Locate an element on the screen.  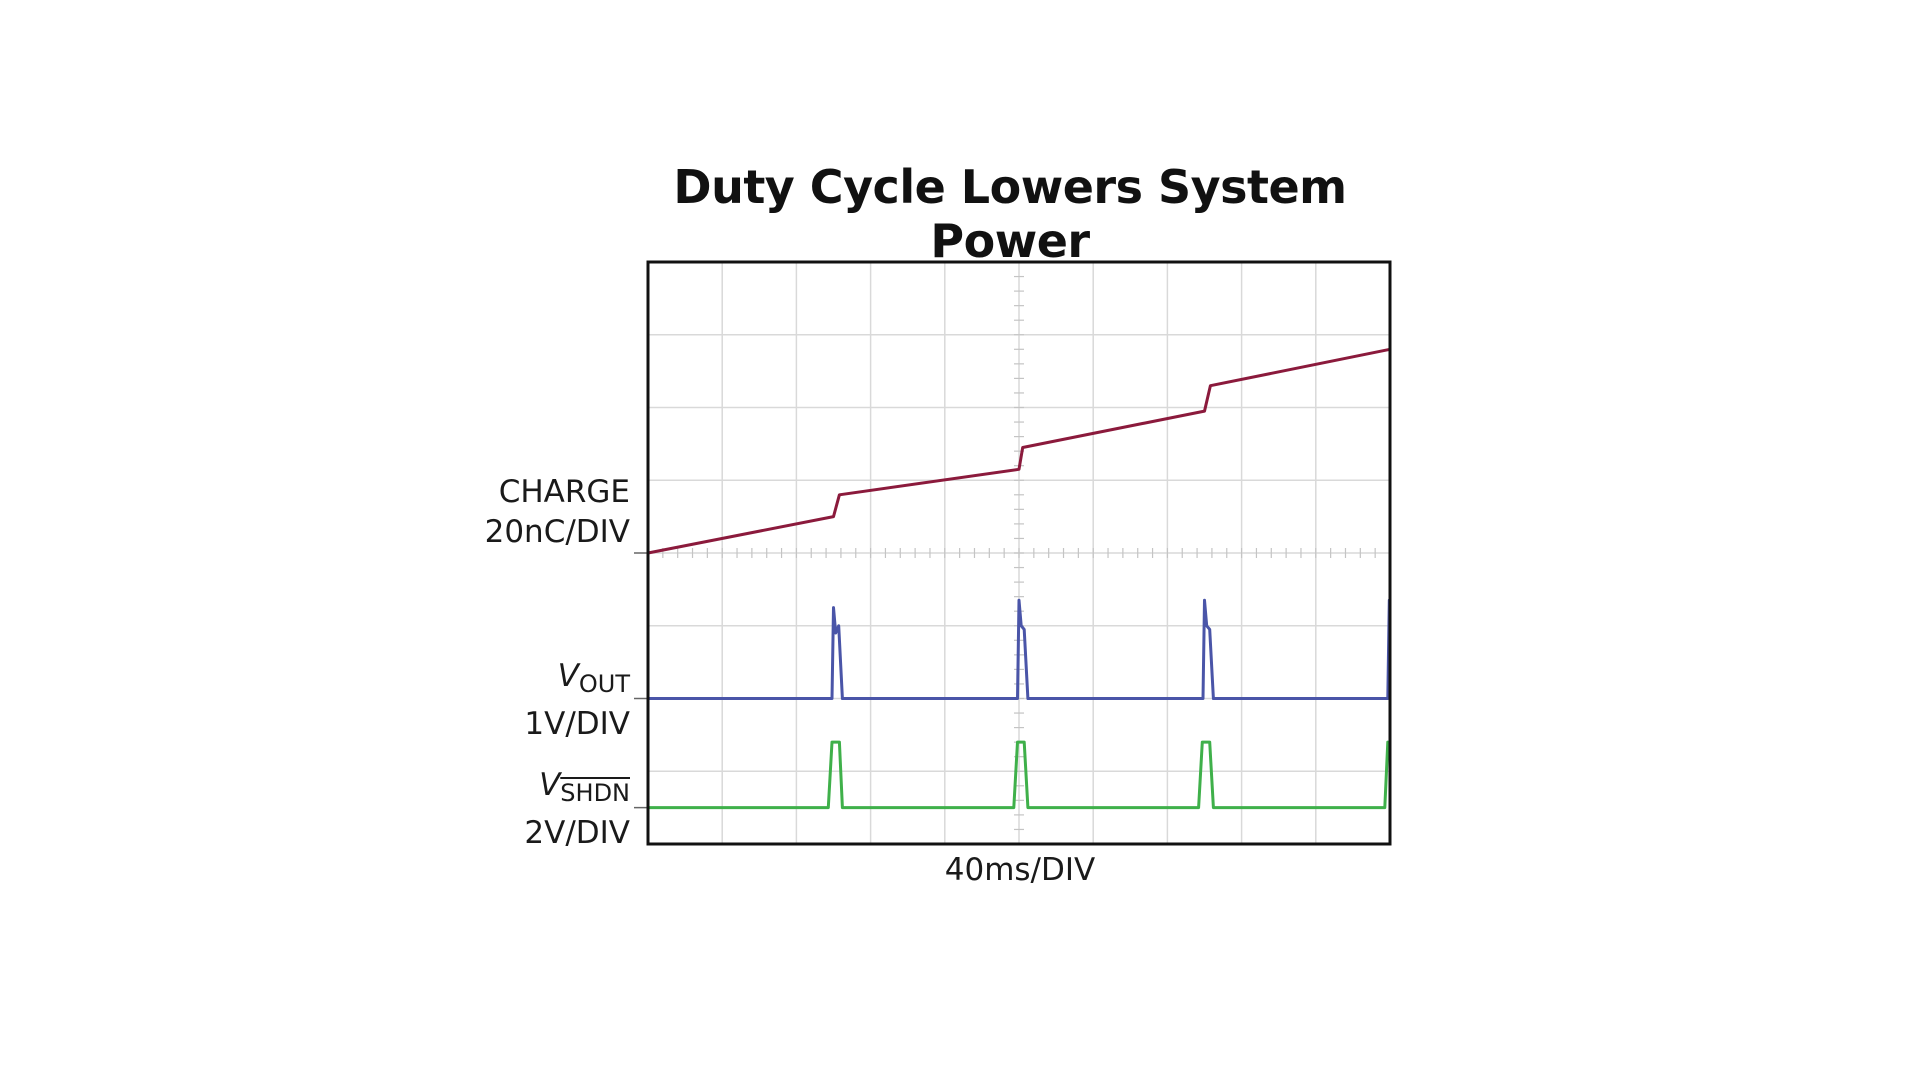
channel-label-charge: CHARGE 20nC/DIV is located at coordinates (525, 512).